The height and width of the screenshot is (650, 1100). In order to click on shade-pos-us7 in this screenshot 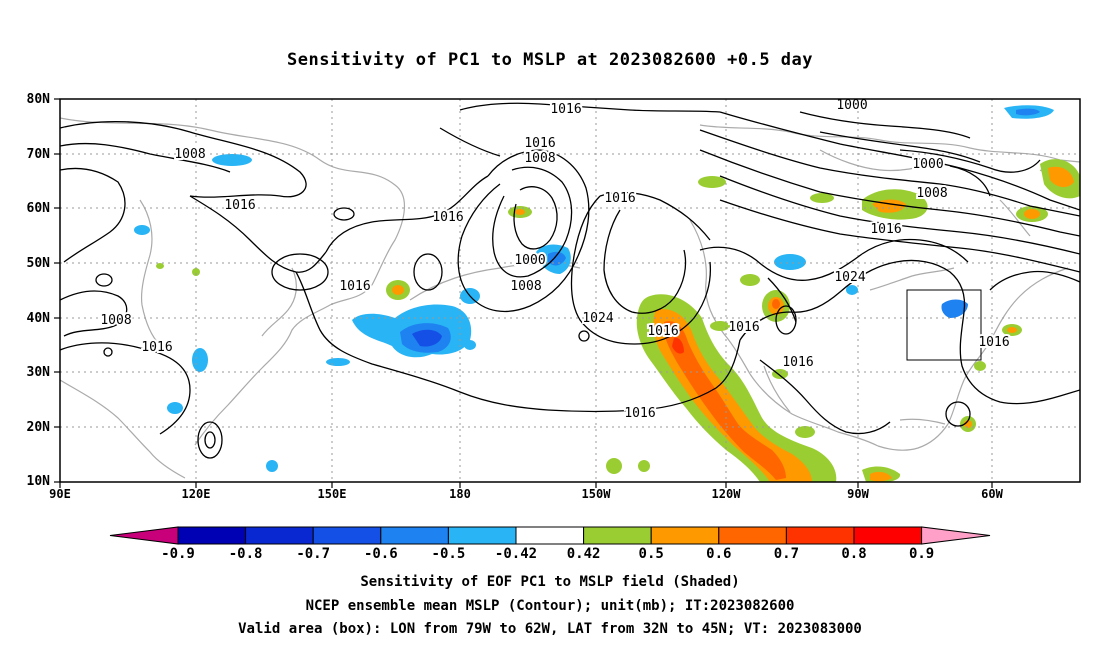, I will do `click(980, 366)`.